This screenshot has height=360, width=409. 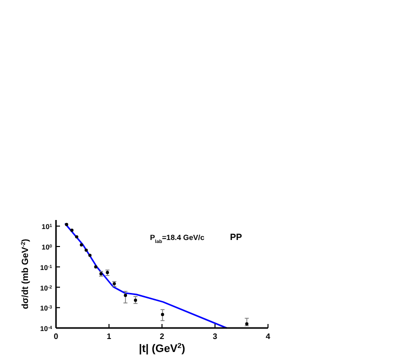 What do you see at coordinates (109, 336) in the screenshot?
I see `x-tick-label: 1` at bounding box center [109, 336].